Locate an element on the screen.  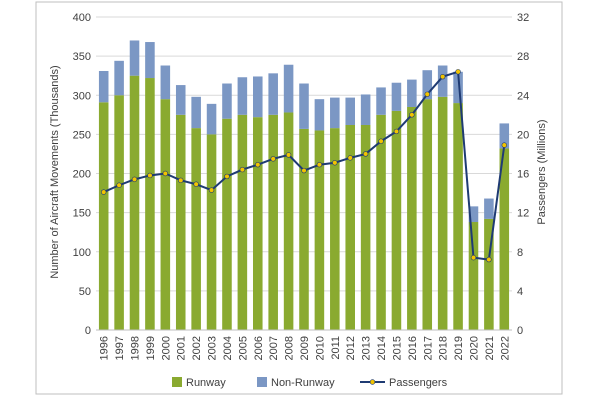
left-tick-label: 300 is located at coordinates (82, 96).